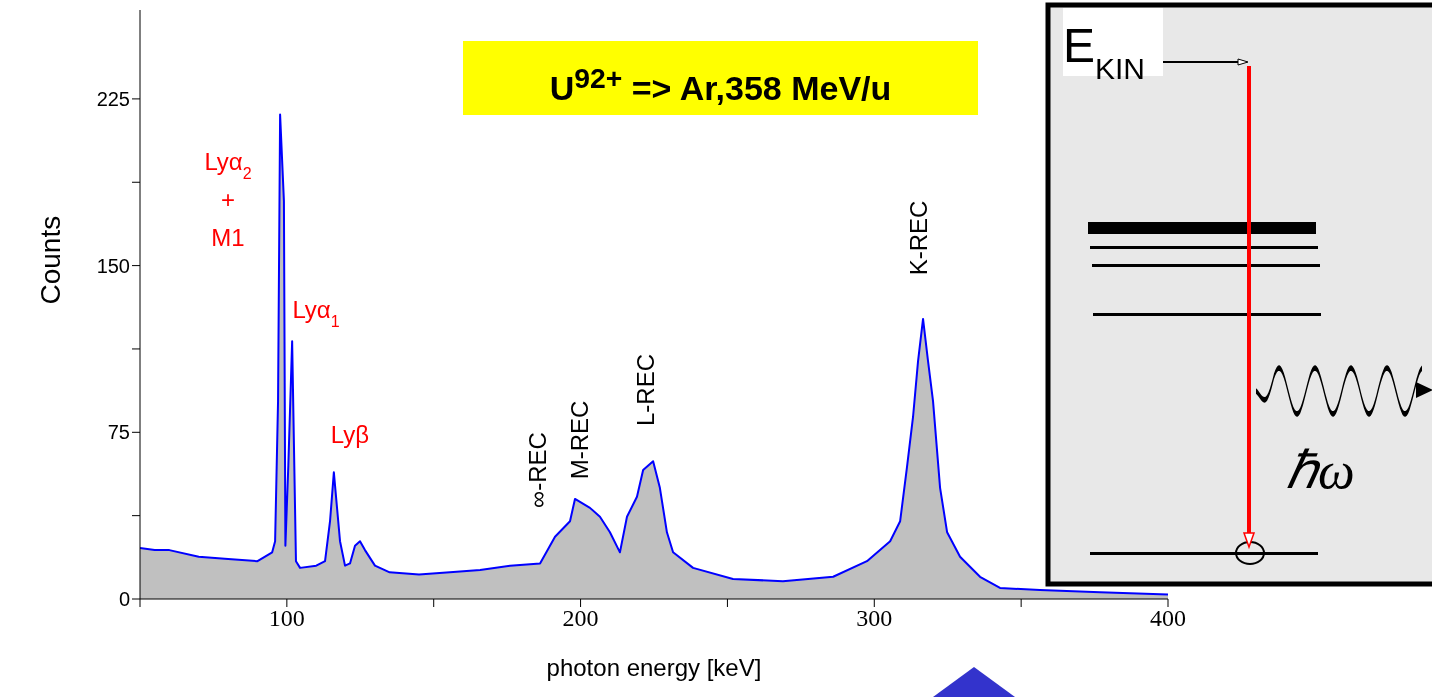  What do you see at coordinates (50, 260) in the screenshot?
I see `y-axis-title: Counts` at bounding box center [50, 260].